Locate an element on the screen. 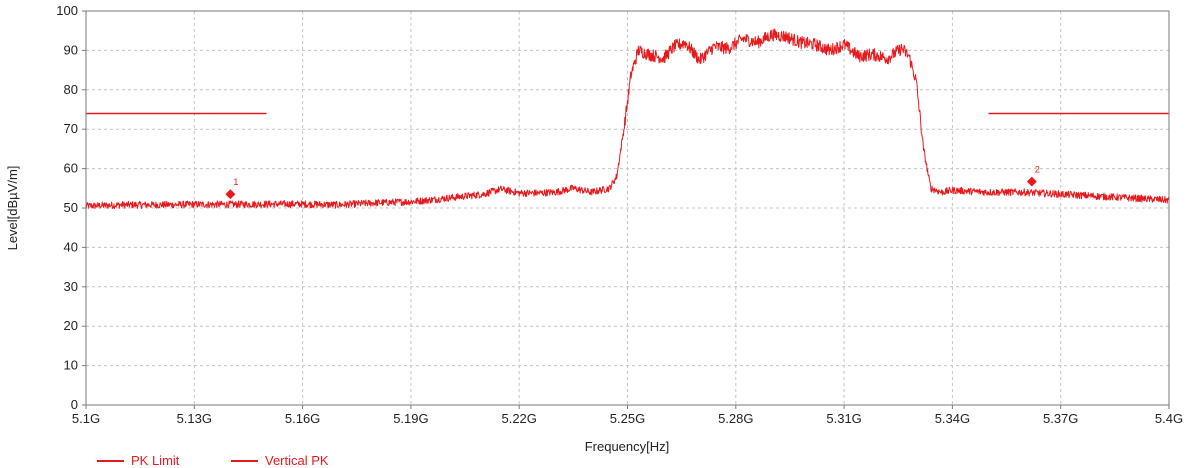 The height and width of the screenshot is (468, 1192). x-tick-label: 5.19G is located at coordinates (410, 418).